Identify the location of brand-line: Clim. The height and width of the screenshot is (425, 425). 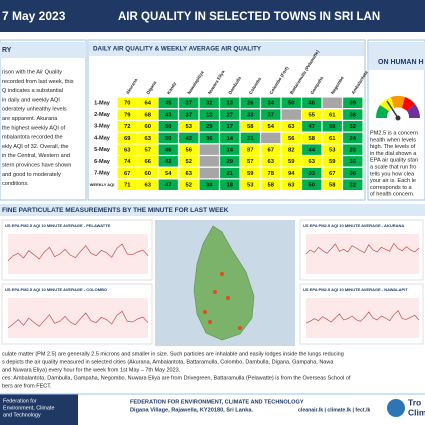
(416, 412).